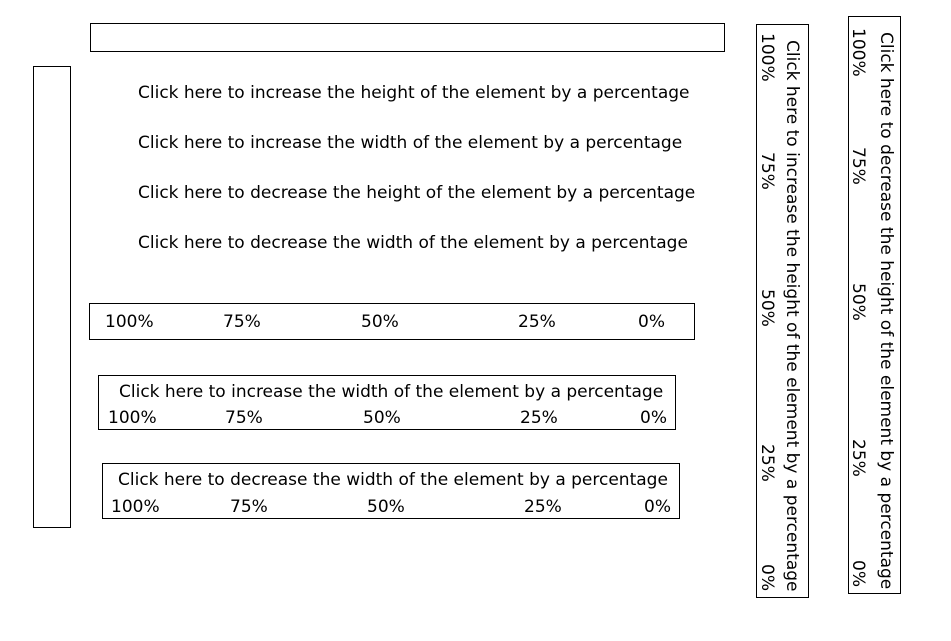 The image size is (951, 641). I want to click on scale-75: 75%, so click(242, 322).